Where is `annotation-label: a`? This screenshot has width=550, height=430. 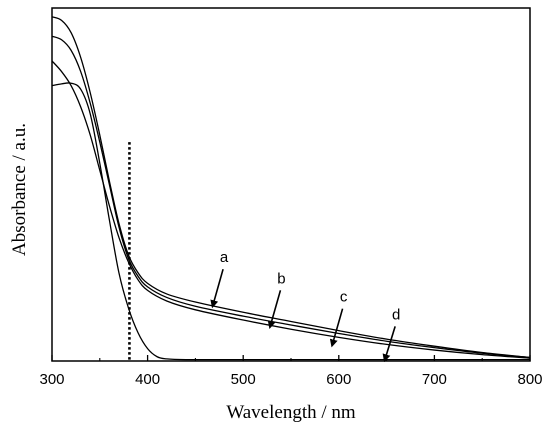
annotation-label: a is located at coordinates (224, 257).